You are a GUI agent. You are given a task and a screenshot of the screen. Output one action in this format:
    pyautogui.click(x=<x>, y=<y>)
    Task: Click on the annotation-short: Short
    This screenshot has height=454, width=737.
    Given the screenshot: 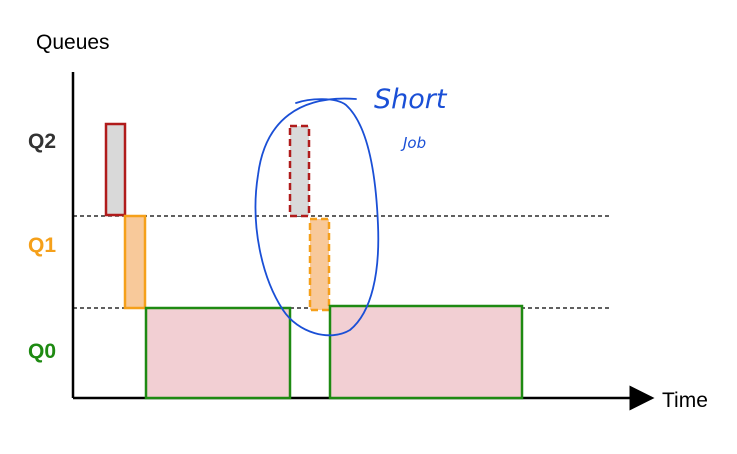 What is the action you would take?
    pyautogui.click(x=411, y=99)
    